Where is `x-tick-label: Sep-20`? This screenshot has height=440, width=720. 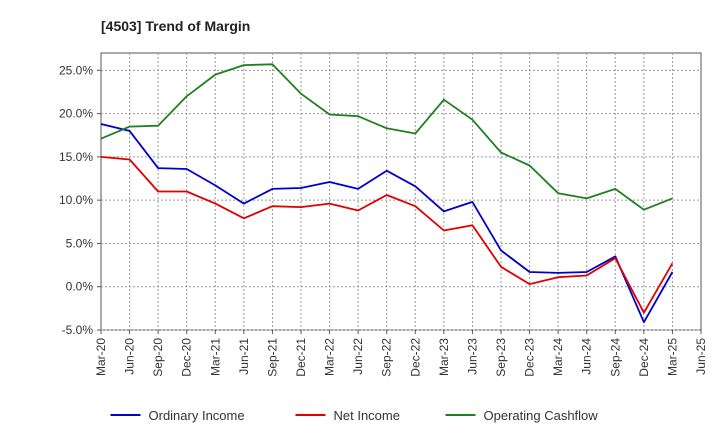 x-tick-label: Sep-20 is located at coordinates (158, 357).